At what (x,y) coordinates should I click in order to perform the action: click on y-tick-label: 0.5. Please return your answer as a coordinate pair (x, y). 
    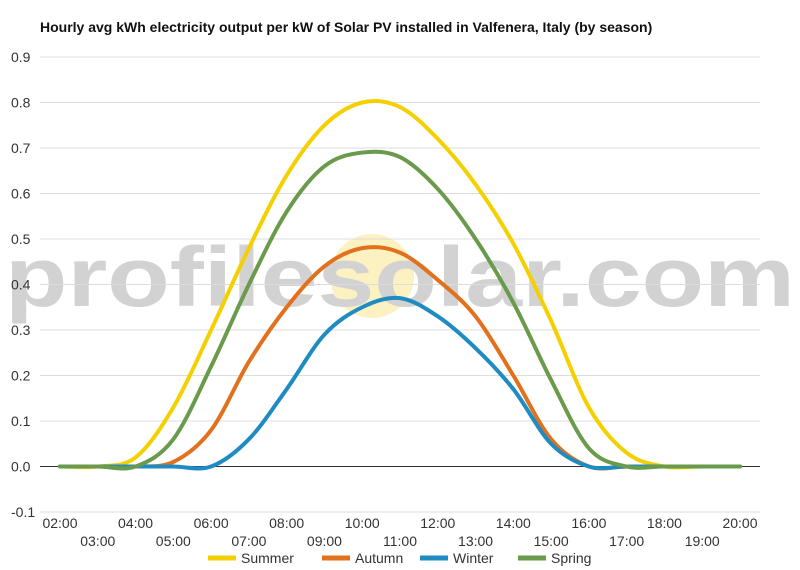
    Looking at the image, I should click on (21, 239).